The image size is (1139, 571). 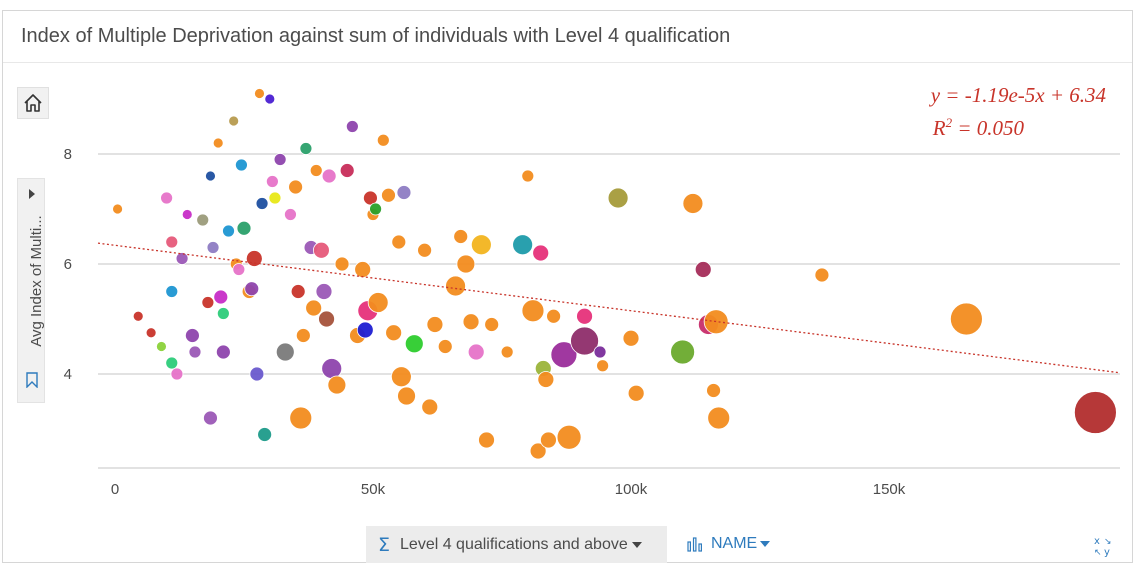 What do you see at coordinates (516, 544) in the screenshot?
I see `x-field-selector: Σ Level 4 qualifications and above` at bounding box center [516, 544].